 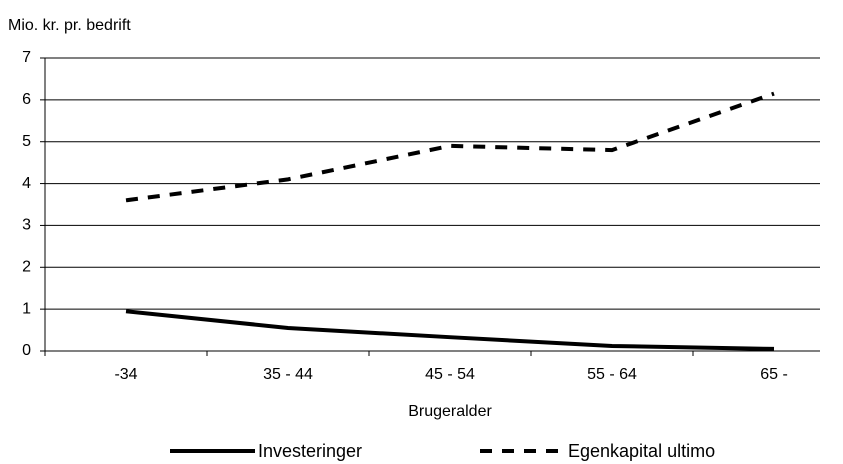 I want to click on series-line, so click(x=450, y=330).